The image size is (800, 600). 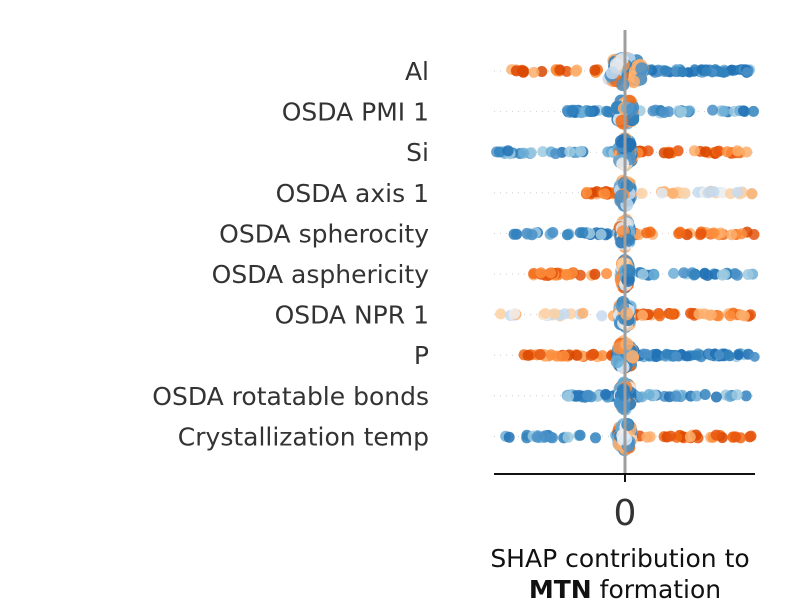 What do you see at coordinates (417, 71) in the screenshot?
I see `feature-label: Al` at bounding box center [417, 71].